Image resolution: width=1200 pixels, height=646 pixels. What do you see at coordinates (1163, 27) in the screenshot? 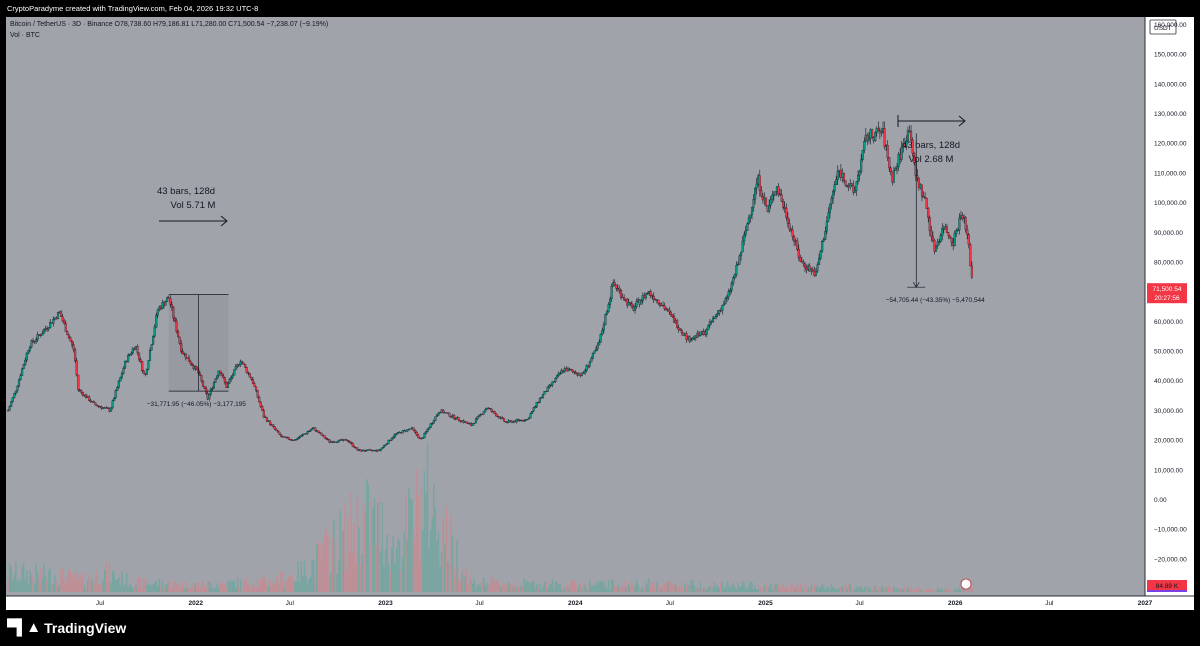
I see `currency-button` at bounding box center [1163, 27].